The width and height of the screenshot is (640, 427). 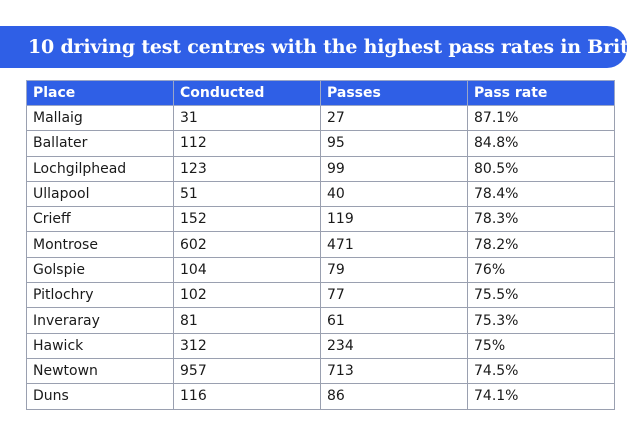 I want to click on passes-cell: 713, so click(x=394, y=371).